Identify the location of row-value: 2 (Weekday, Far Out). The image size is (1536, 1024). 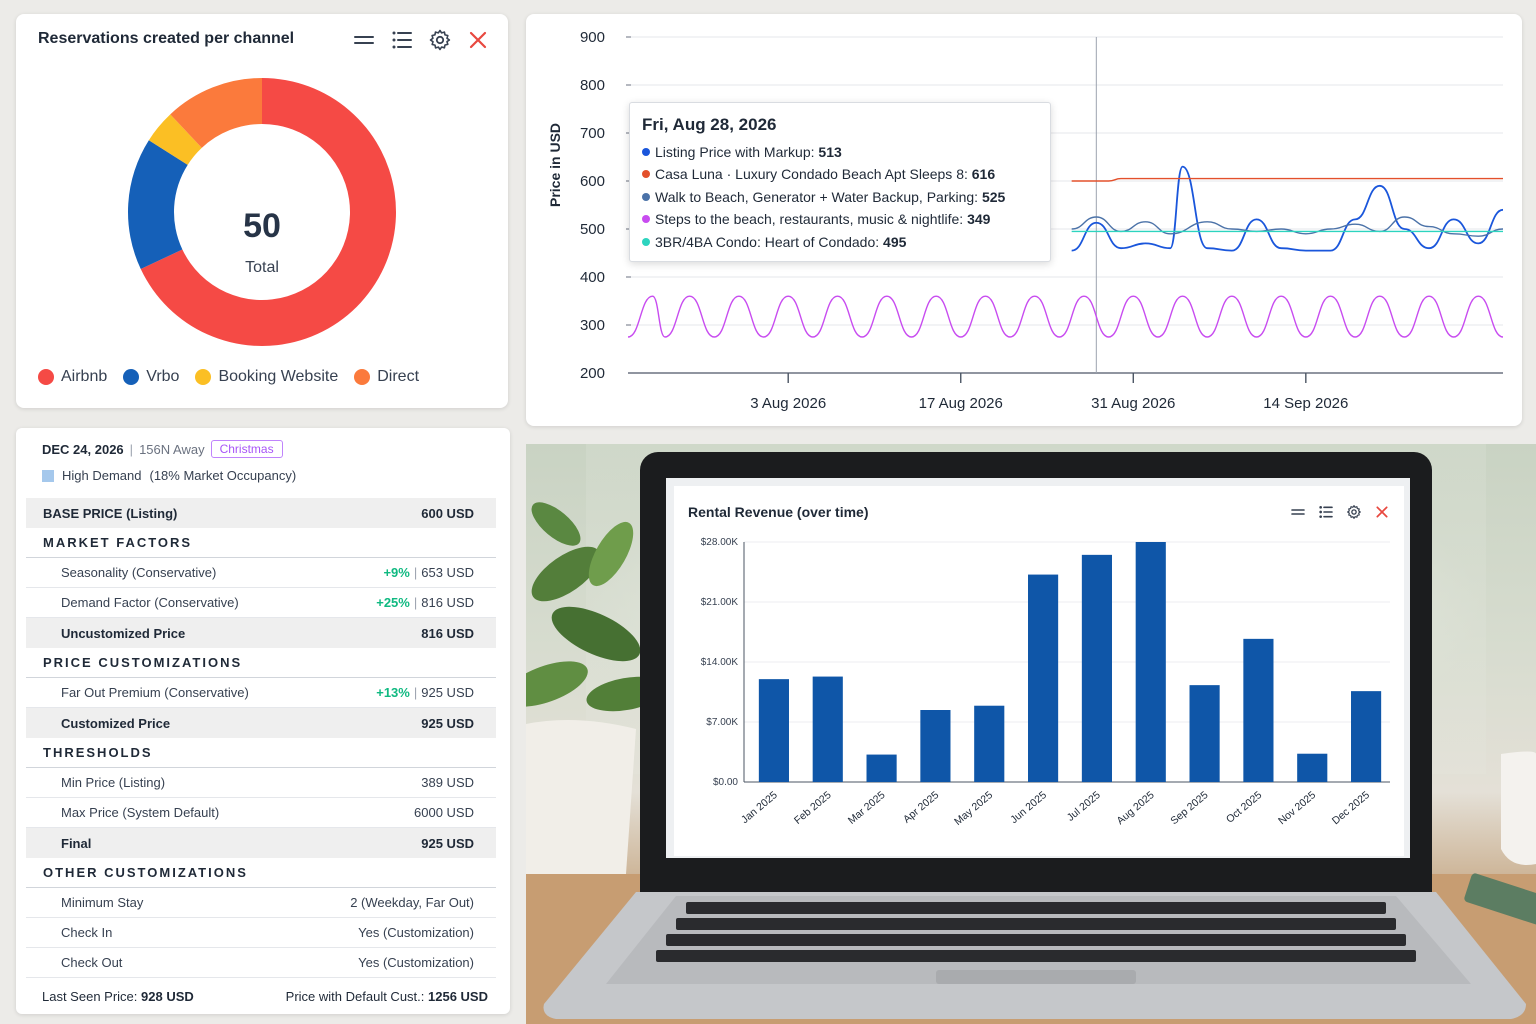
(412, 902).